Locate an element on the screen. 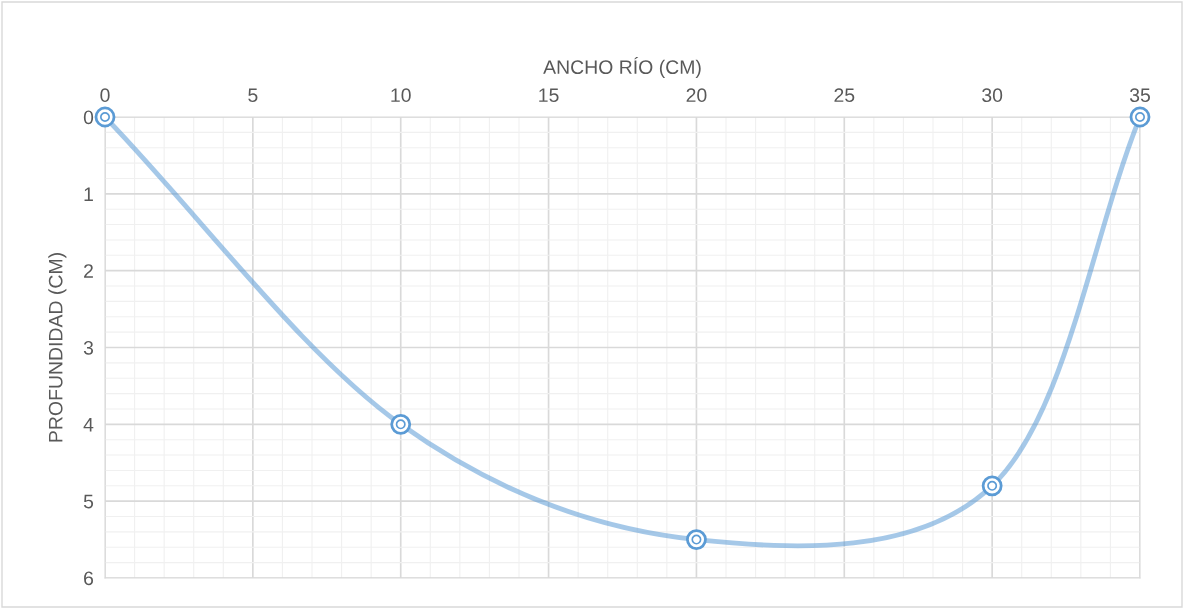 The image size is (1184, 609). y-tick-label: 5 is located at coordinates (88, 501).